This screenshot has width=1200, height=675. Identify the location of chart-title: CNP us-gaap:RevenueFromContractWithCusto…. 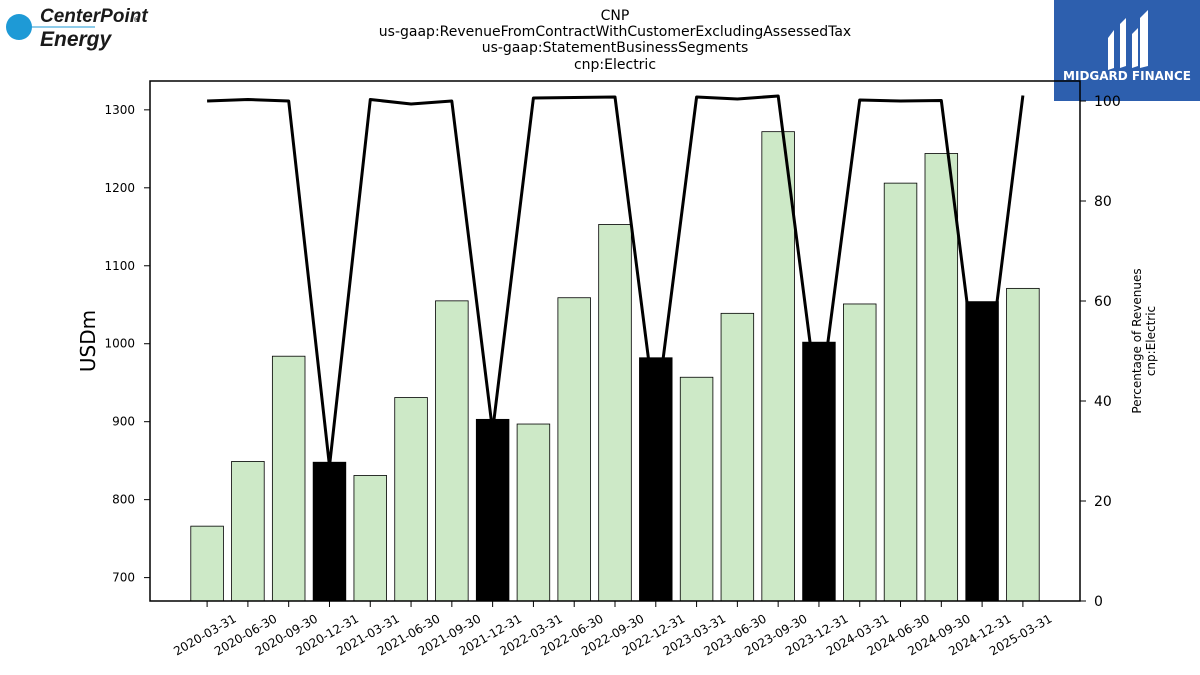
(615, 40).